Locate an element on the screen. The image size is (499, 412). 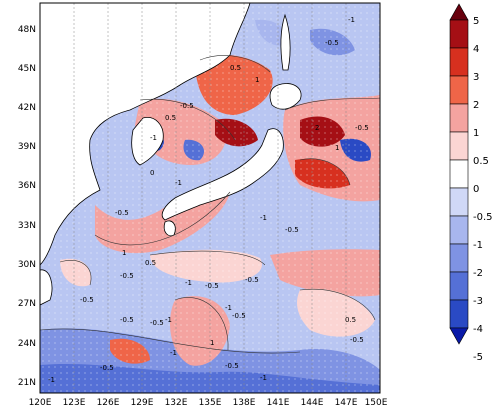
colorbar-arrow-top is located at coordinates (459, 12).